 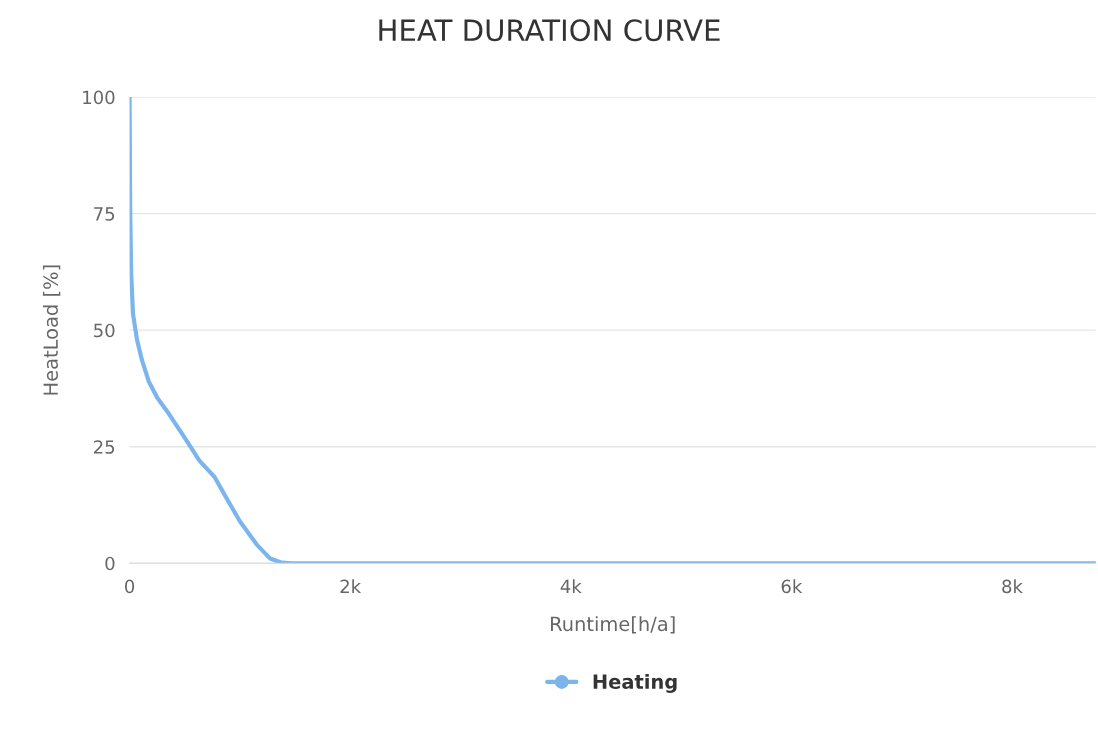 What do you see at coordinates (99, 97) in the screenshot?
I see `y-tick-label: 100` at bounding box center [99, 97].